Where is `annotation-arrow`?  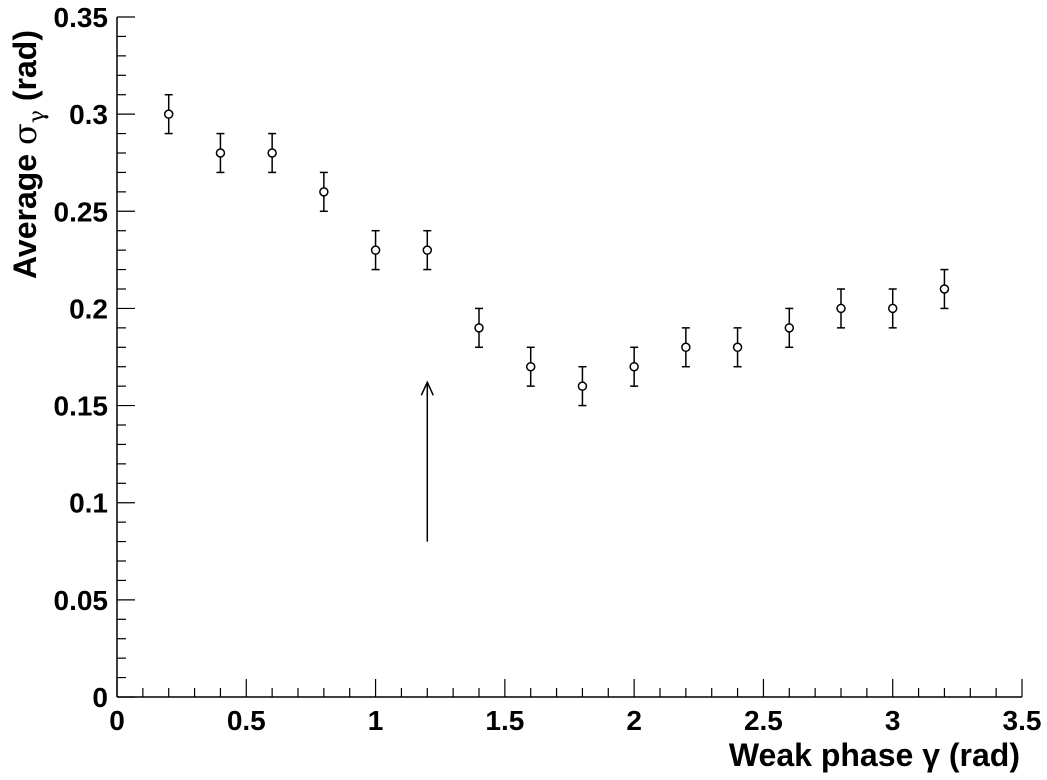 annotation-arrow is located at coordinates (427, 461).